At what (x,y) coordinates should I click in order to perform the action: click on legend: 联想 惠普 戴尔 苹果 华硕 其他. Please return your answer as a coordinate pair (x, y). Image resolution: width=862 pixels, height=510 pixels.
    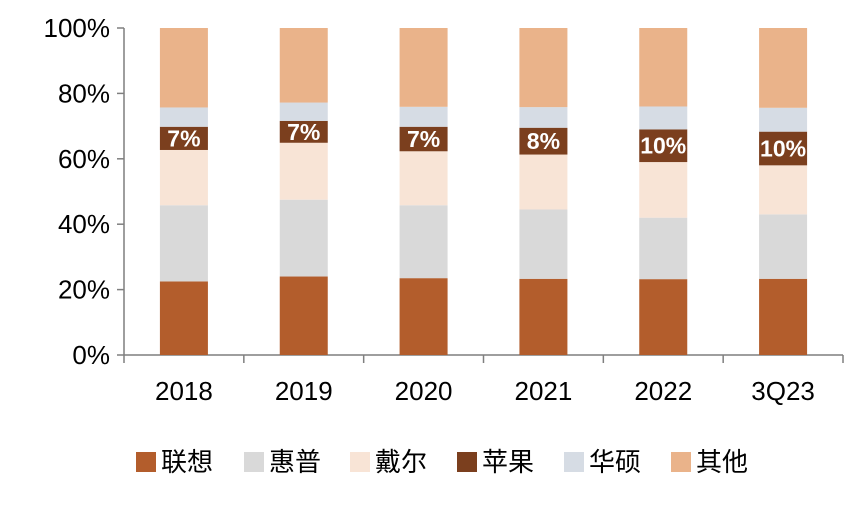
    Looking at the image, I should click on (442, 463).